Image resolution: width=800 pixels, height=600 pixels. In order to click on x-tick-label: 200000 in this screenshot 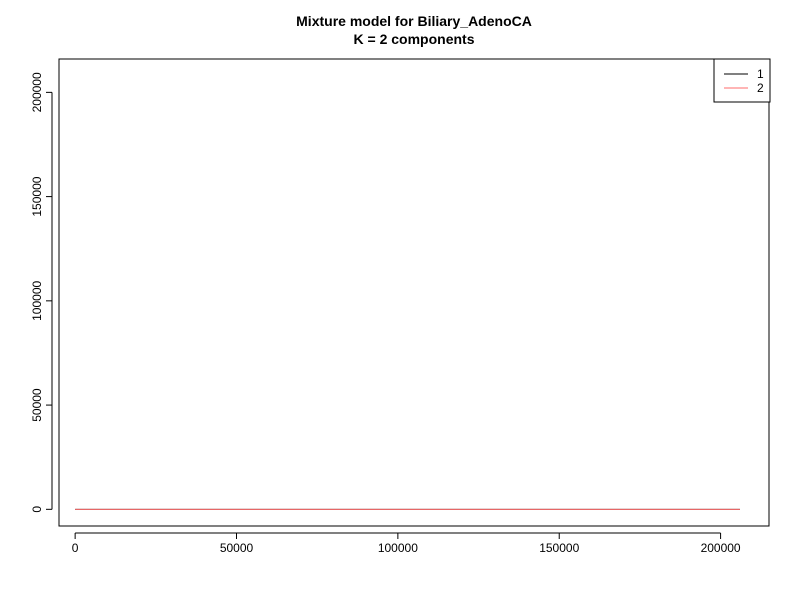, I will do `click(721, 548)`.